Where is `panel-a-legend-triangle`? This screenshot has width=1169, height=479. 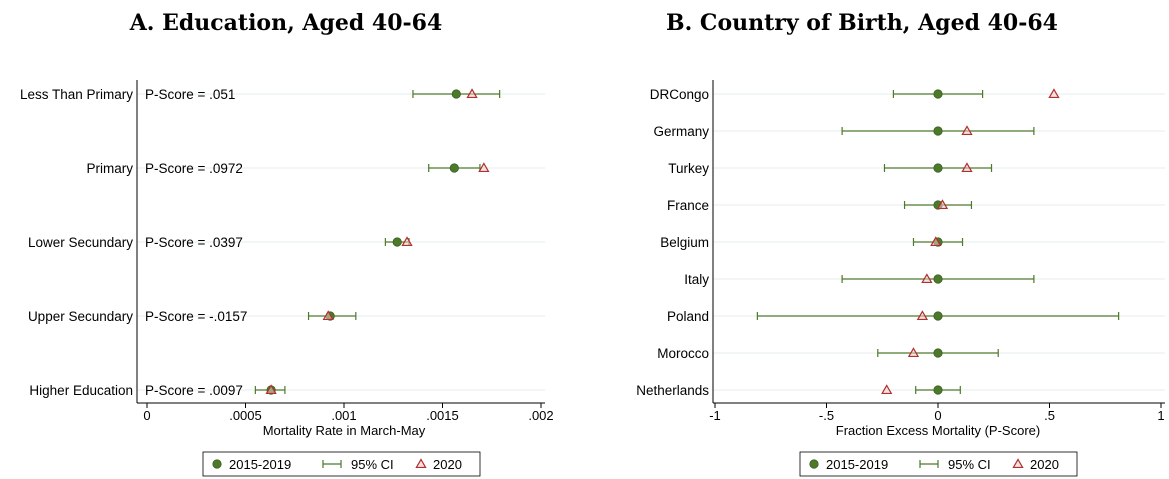
panel-a-legend-triangle is located at coordinates (421, 463).